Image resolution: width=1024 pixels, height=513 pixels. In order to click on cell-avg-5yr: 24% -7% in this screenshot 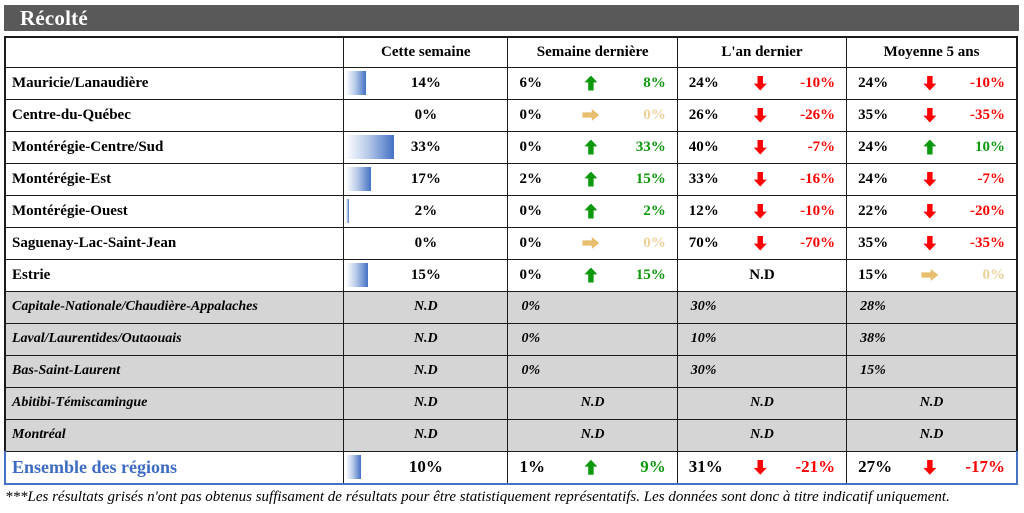, I will do `click(932, 179)`.